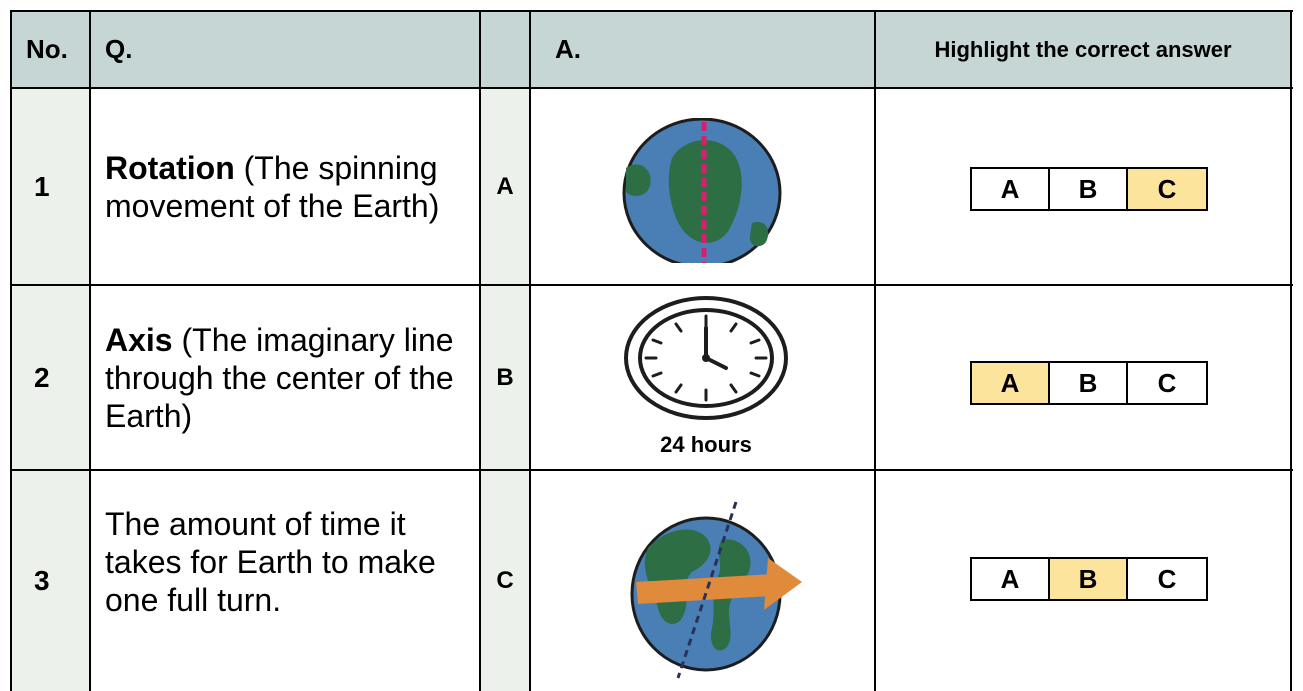 The height and width of the screenshot is (691, 1303). I want to click on row-2-number: 2, so click(50, 377).